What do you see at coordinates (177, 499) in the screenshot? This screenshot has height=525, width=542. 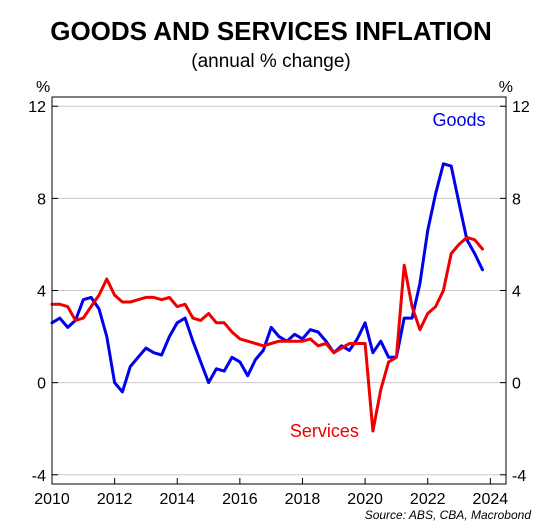 I see `x-tick-label: 2014` at bounding box center [177, 499].